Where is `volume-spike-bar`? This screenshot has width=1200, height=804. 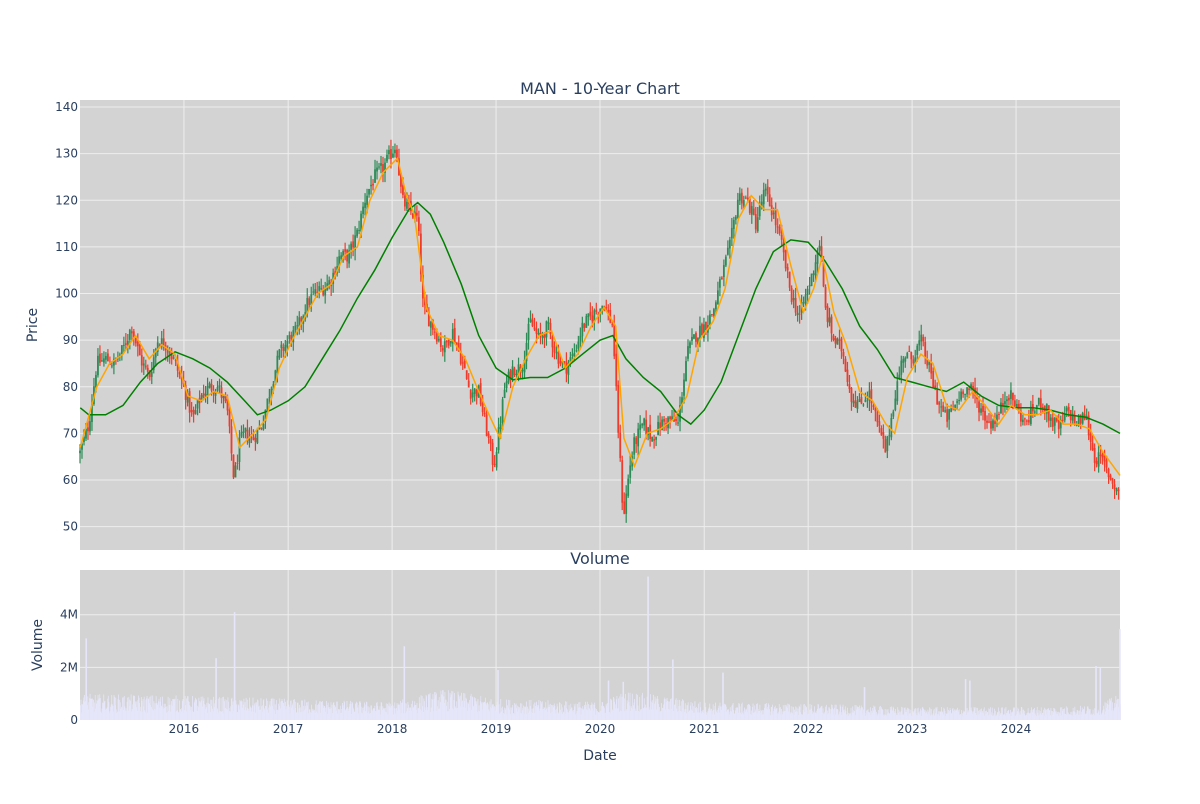
volume-spike-bar is located at coordinates (965, 699).